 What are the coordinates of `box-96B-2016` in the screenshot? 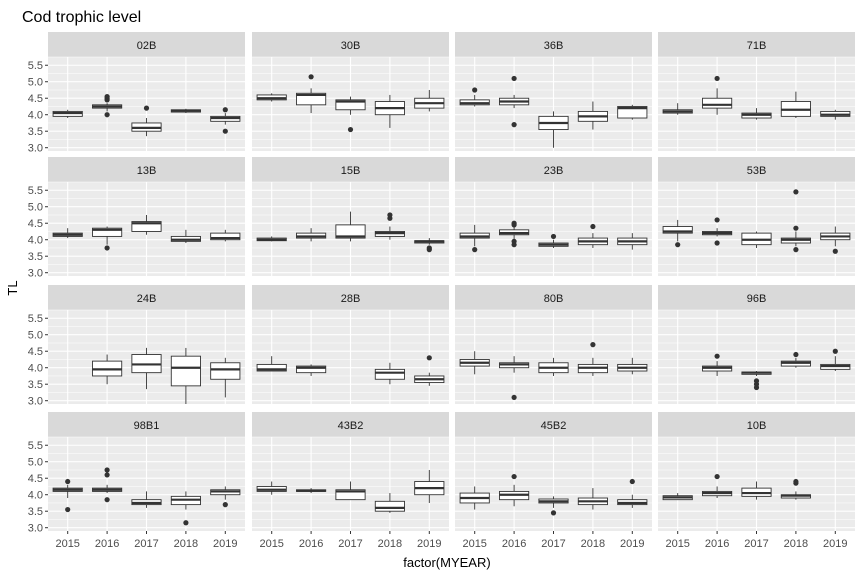 It's located at (717, 364).